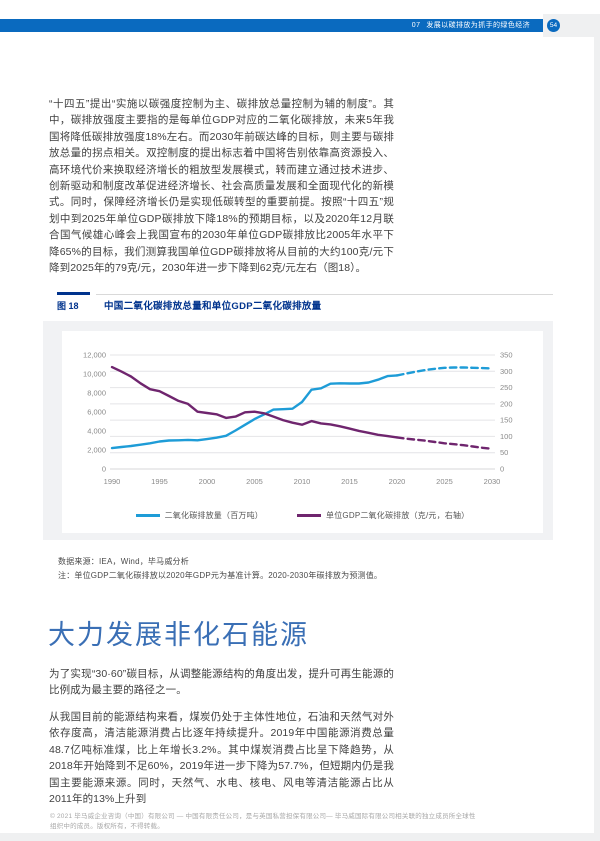  Describe the element at coordinates (506, 371) in the screenshot. I see `svg-text: 300` at that location.